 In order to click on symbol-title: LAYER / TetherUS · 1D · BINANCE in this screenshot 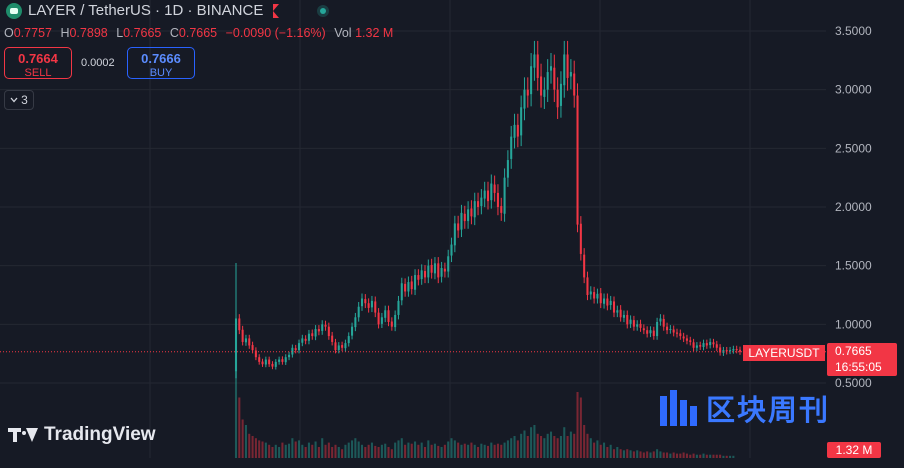, I will do `click(146, 10)`.